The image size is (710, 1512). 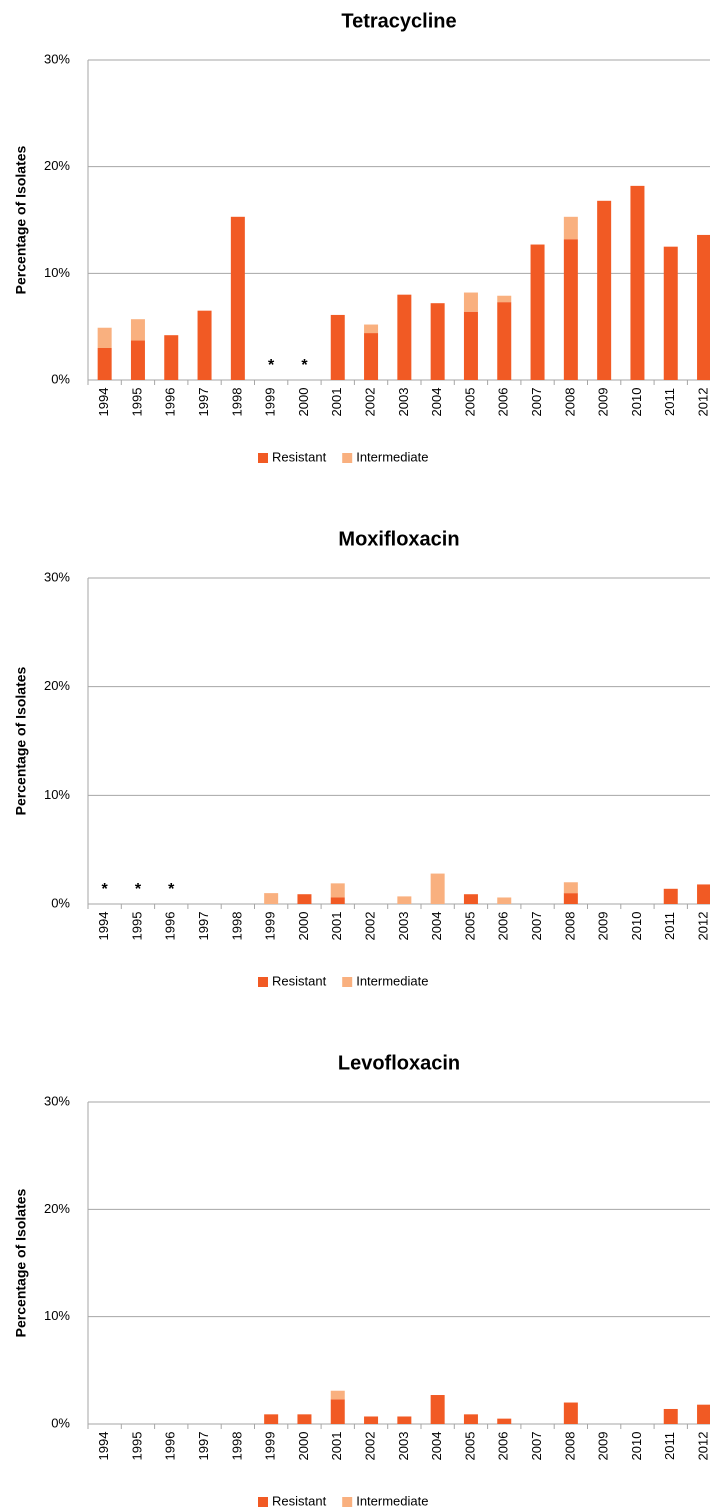 I want to click on chart-title: Moxifloxacin, so click(x=398, y=539).